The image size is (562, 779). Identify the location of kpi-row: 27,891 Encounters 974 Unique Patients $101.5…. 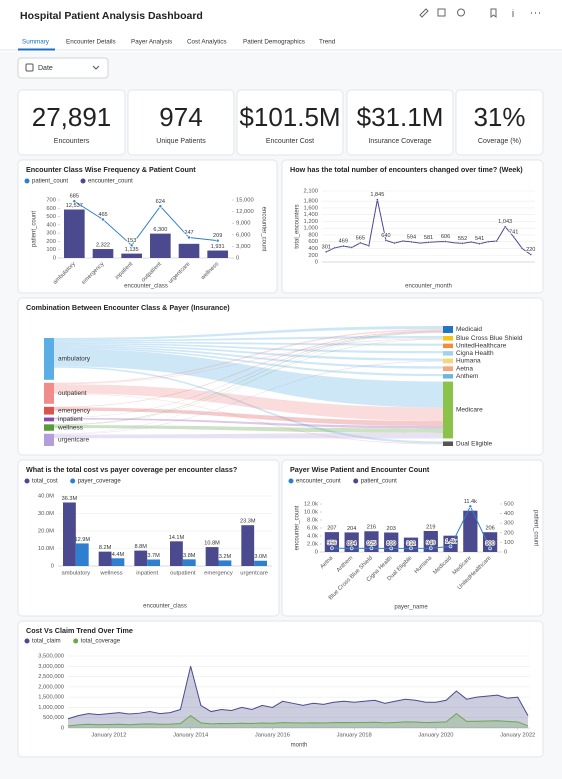
(280, 122).